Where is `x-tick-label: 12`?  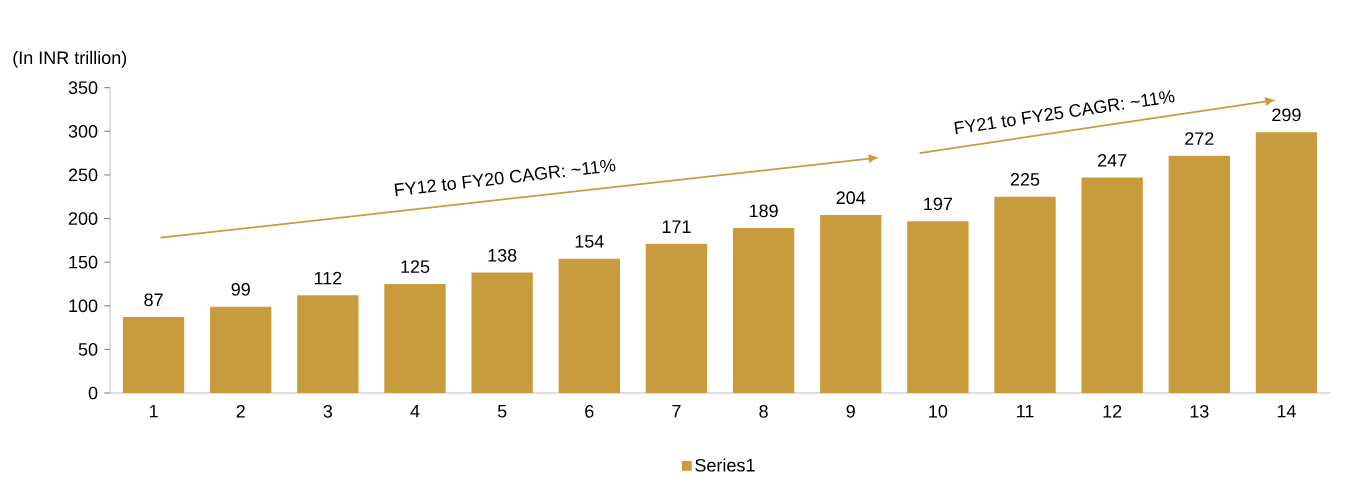
x-tick-label: 12 is located at coordinates (1112, 411).